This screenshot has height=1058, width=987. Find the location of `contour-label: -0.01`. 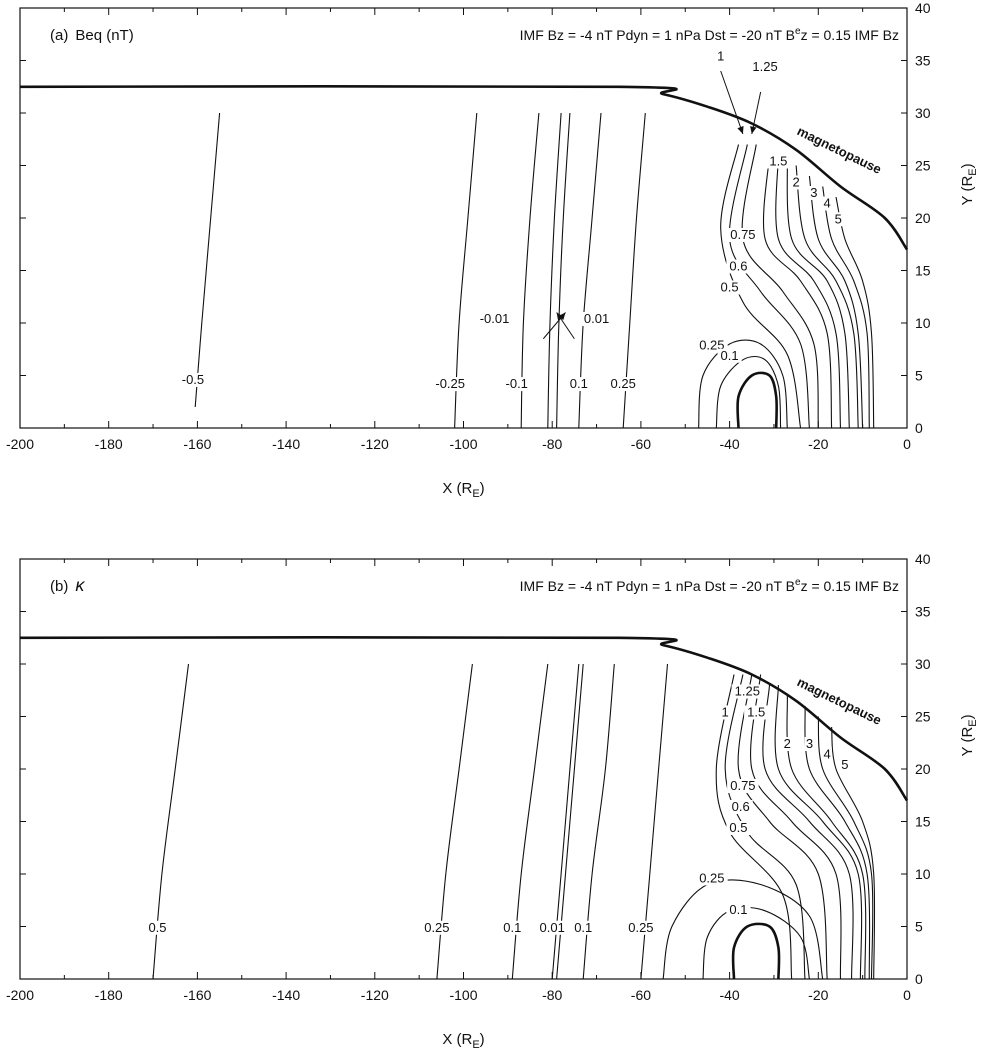

contour-label: -0.01 is located at coordinates (495, 318).